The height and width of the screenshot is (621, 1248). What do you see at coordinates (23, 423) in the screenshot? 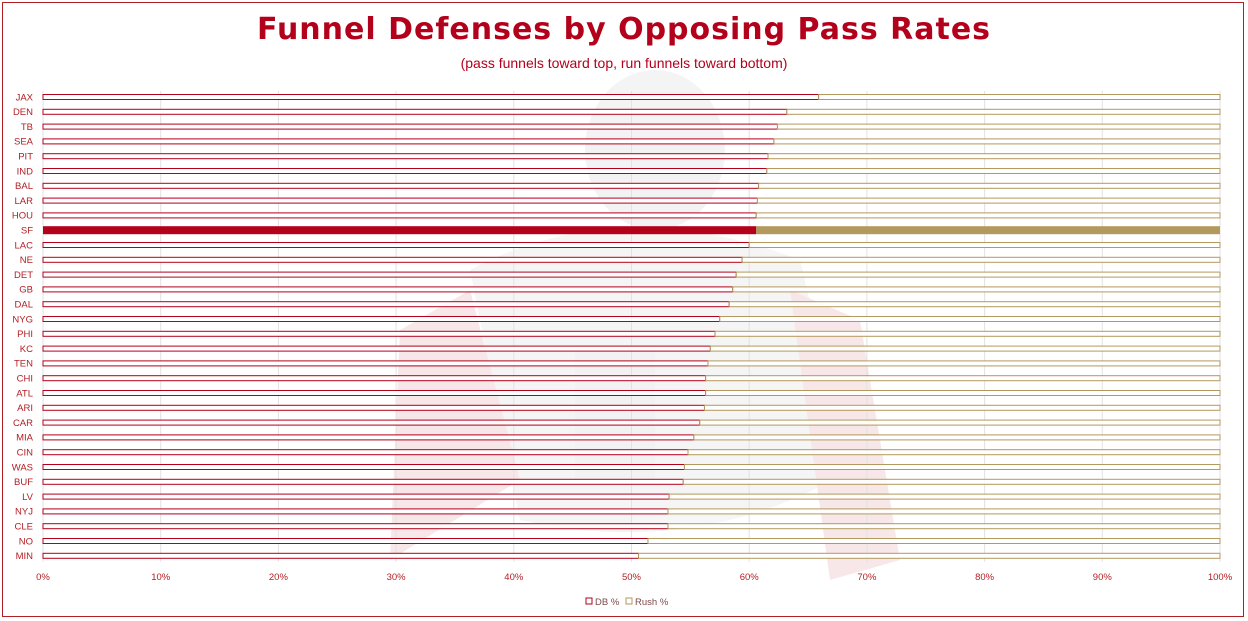
I see `category-label: CAR` at bounding box center [23, 423].